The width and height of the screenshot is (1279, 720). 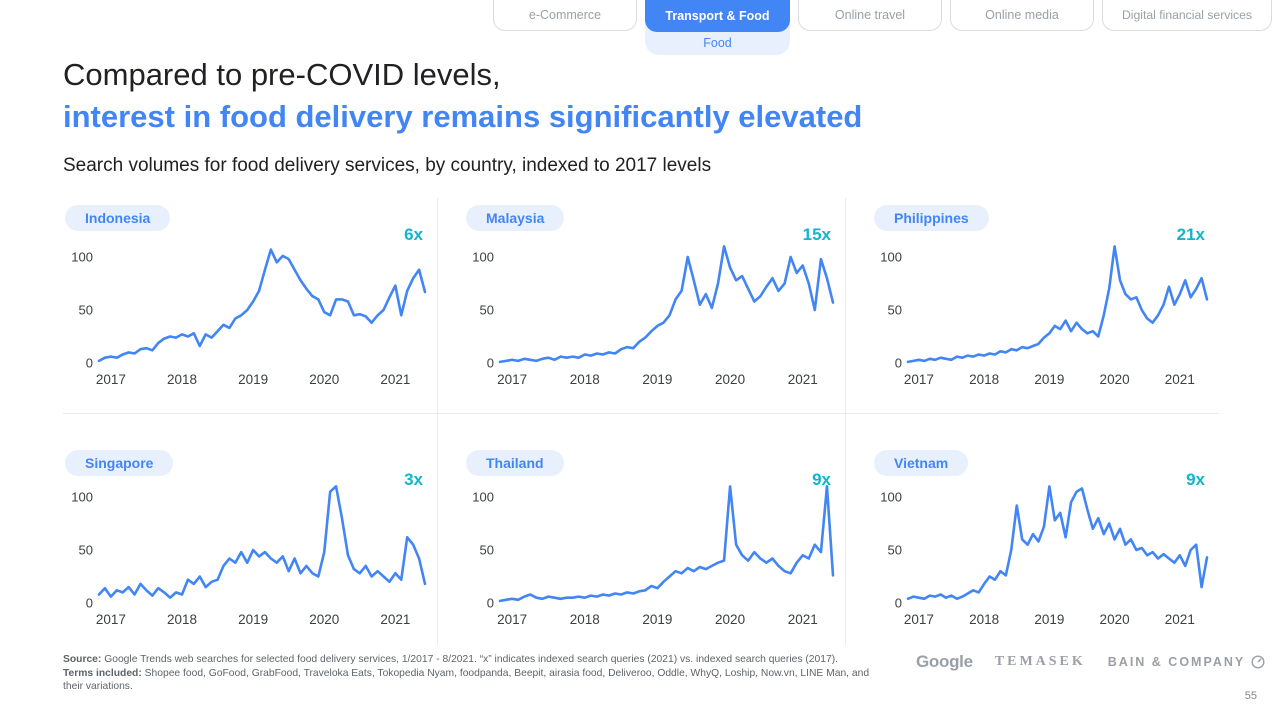 I want to click on subtab-food: Food, so click(x=717, y=43).